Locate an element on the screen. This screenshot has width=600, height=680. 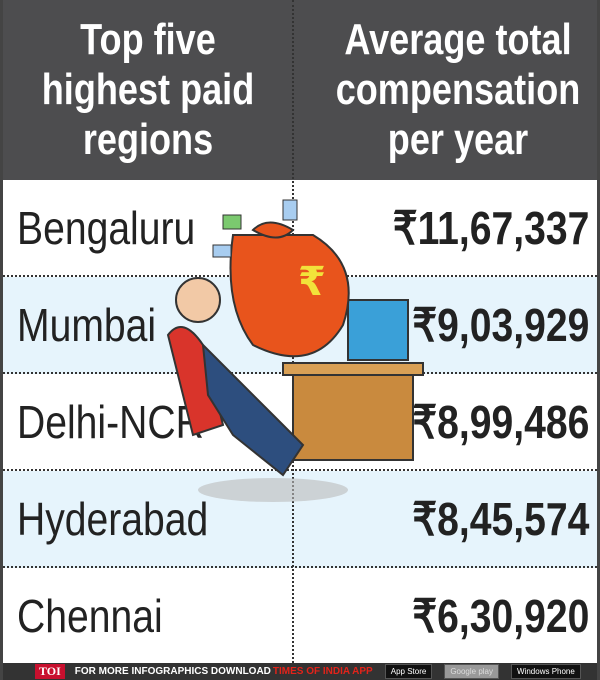
google-play-badge: Google play is located at coordinates (472, 671).